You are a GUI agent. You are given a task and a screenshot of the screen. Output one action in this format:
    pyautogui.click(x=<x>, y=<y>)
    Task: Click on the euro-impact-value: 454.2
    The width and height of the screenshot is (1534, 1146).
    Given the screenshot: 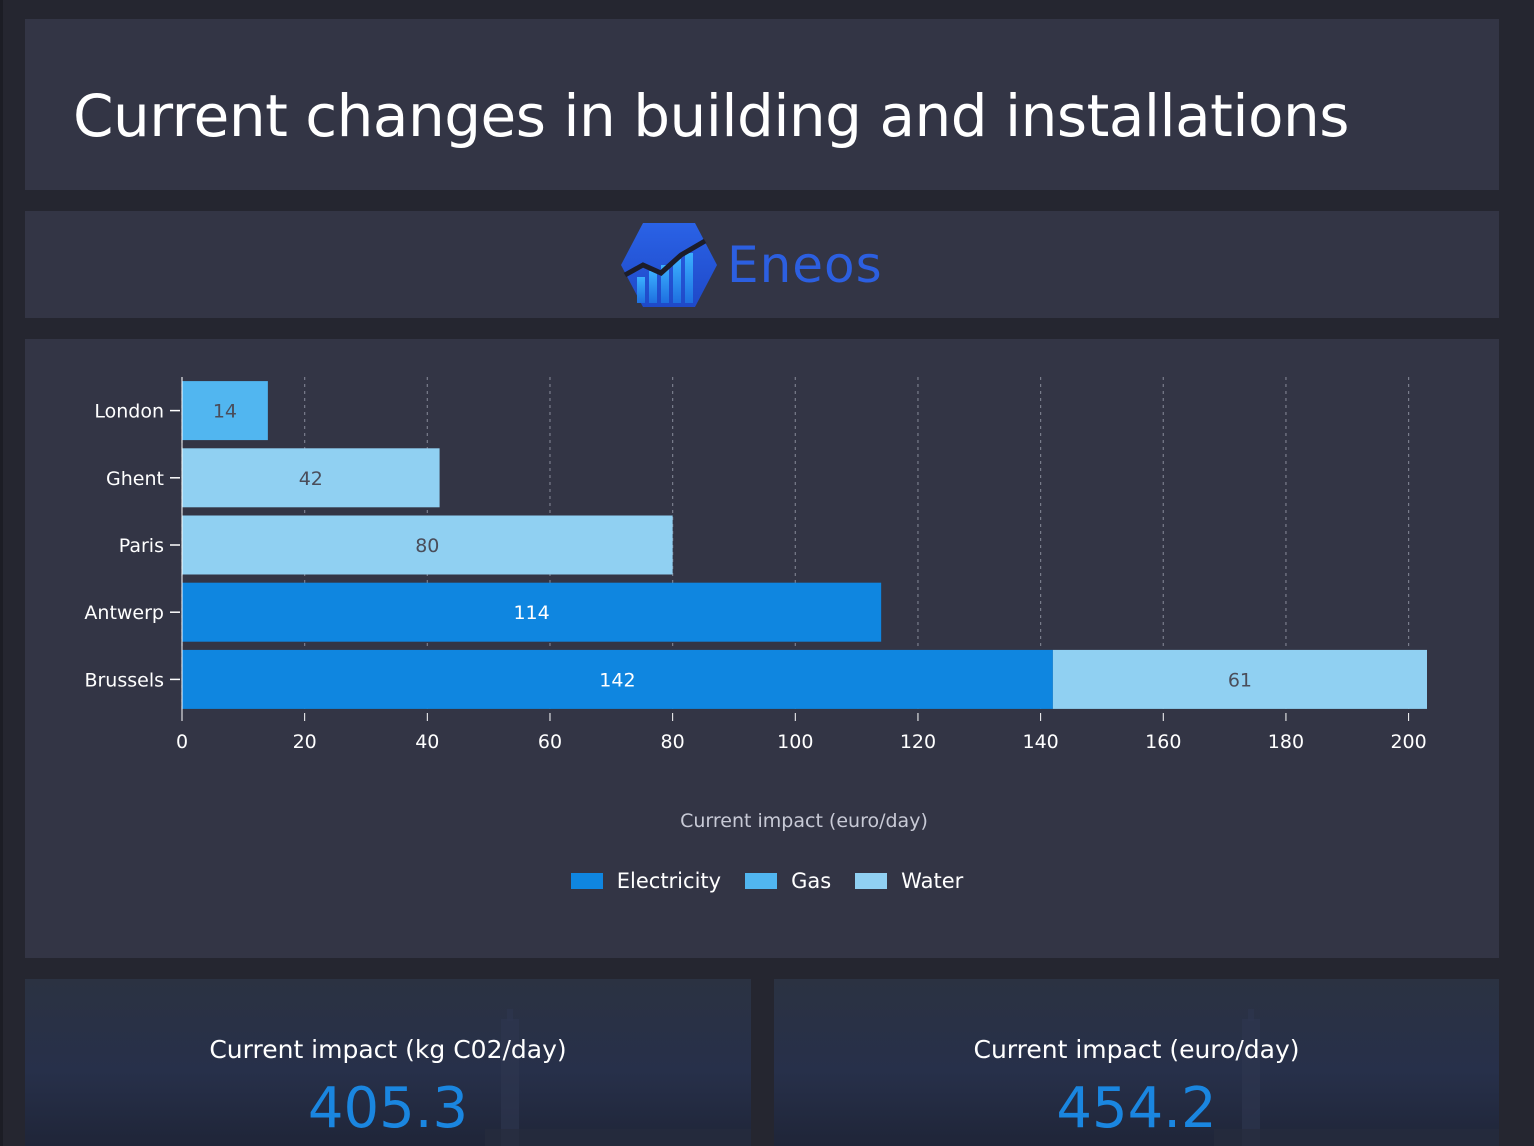 What is the action you would take?
    pyautogui.click(x=1136, y=1108)
    